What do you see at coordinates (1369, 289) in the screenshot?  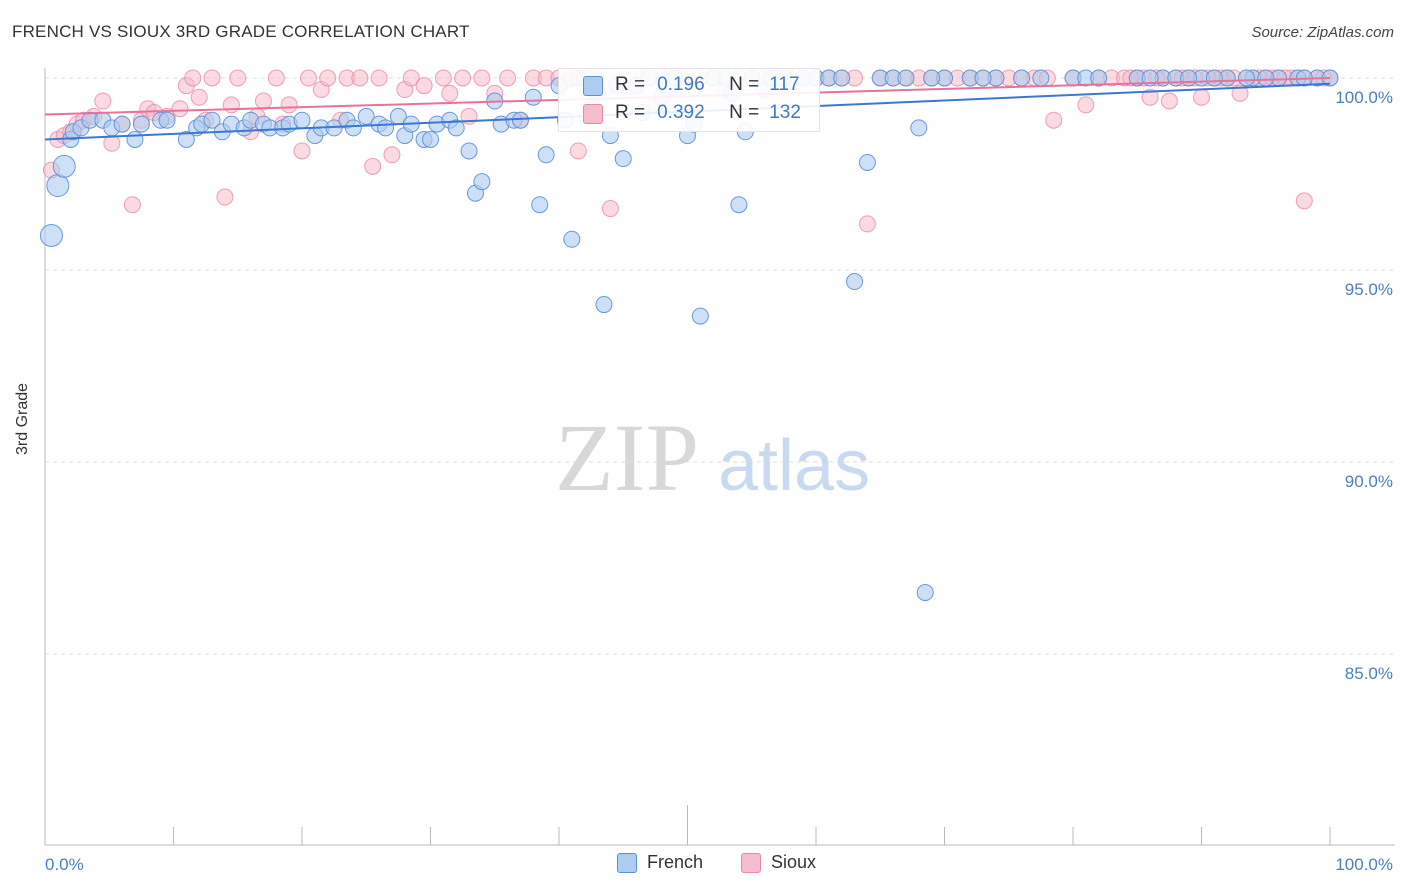 I see `y-tick-label: 95.0%` at bounding box center [1369, 289].